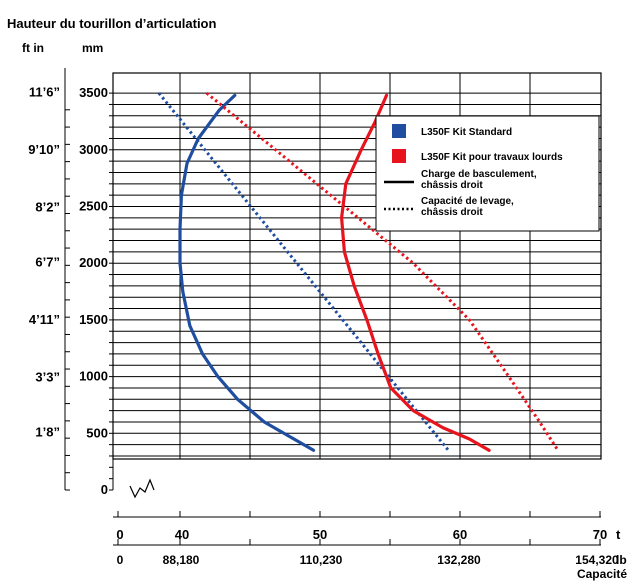  What do you see at coordinates (112, 23) in the screenshot?
I see `chart-title: Hauteur du tourillon d’articulation` at bounding box center [112, 23].